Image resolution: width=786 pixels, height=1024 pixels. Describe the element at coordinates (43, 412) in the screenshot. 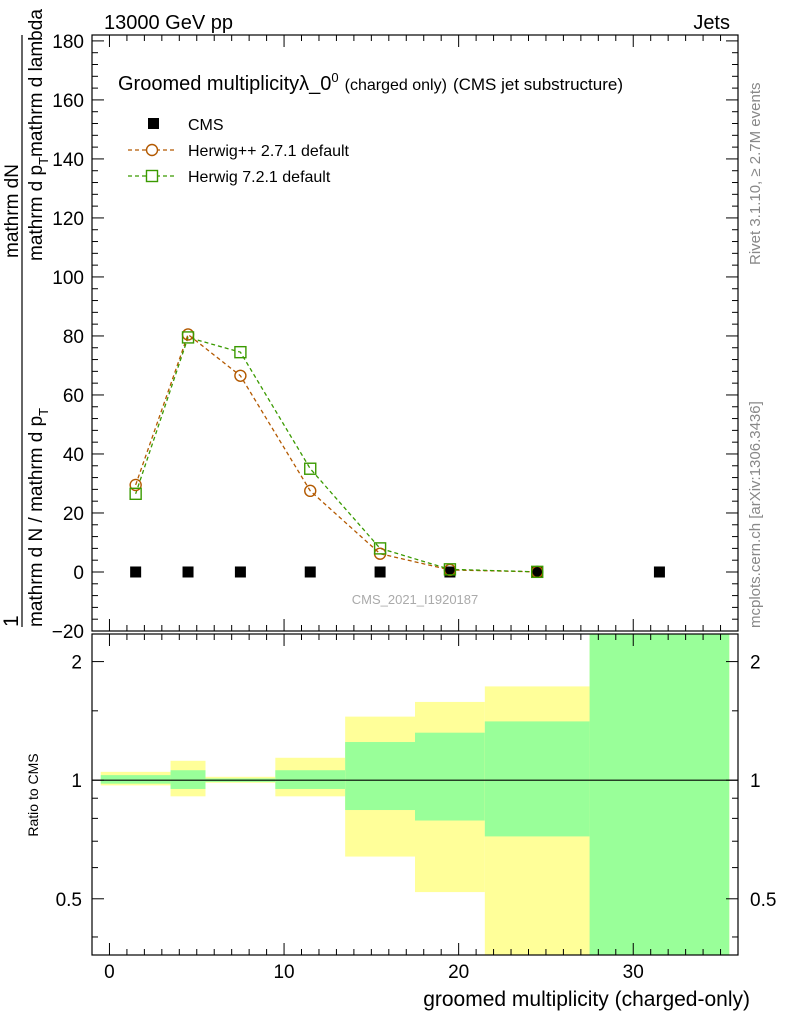

I see `ylabel-den-sub: T` at that location.